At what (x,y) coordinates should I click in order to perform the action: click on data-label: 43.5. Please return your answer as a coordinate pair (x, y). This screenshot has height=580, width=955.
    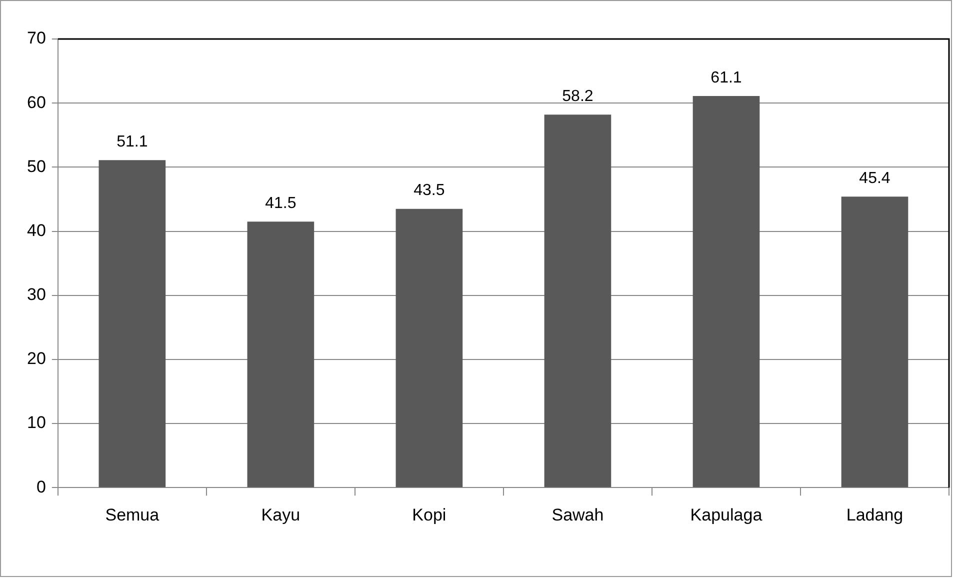
    Looking at the image, I should click on (429, 191).